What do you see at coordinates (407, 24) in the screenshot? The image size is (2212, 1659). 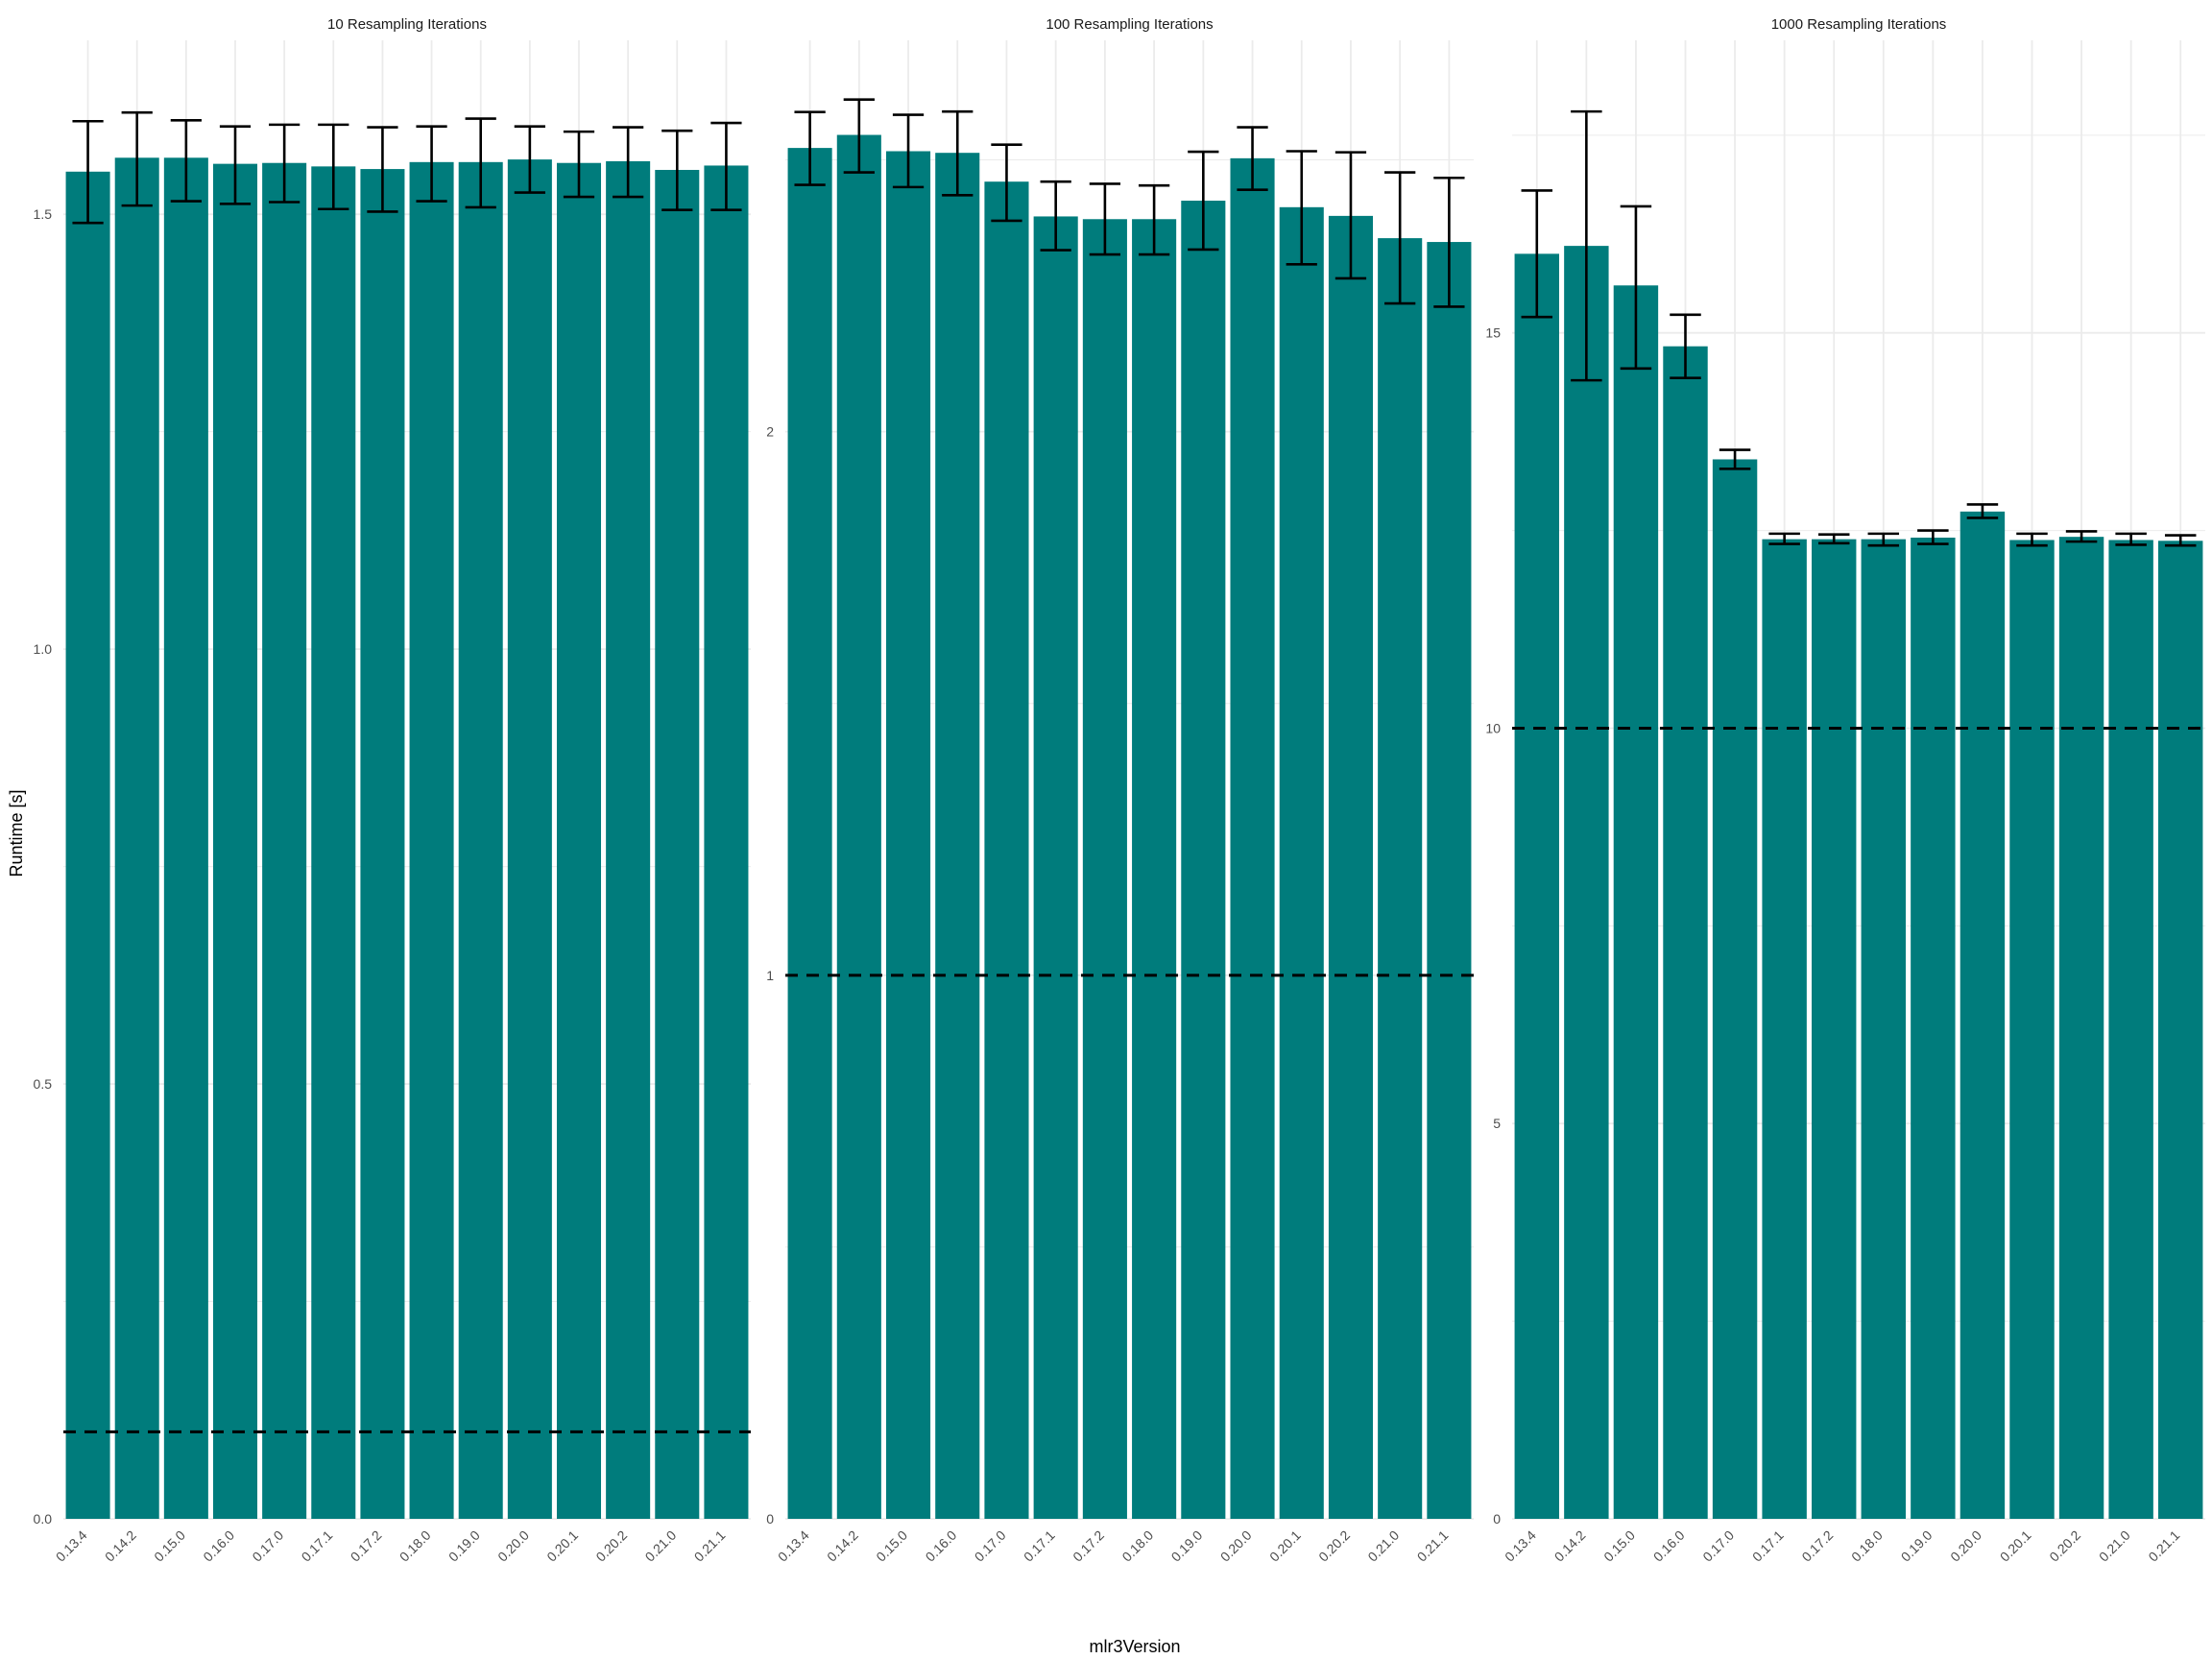 I see `panel-title: 10 Resampling Iterations` at bounding box center [407, 24].